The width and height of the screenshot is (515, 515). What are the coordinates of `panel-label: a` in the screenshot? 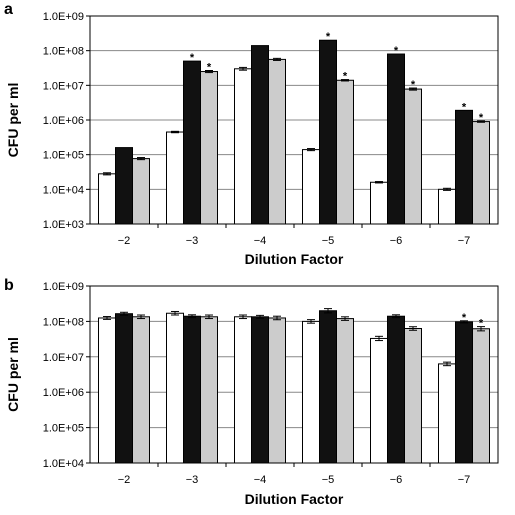 It's located at (8, 9).